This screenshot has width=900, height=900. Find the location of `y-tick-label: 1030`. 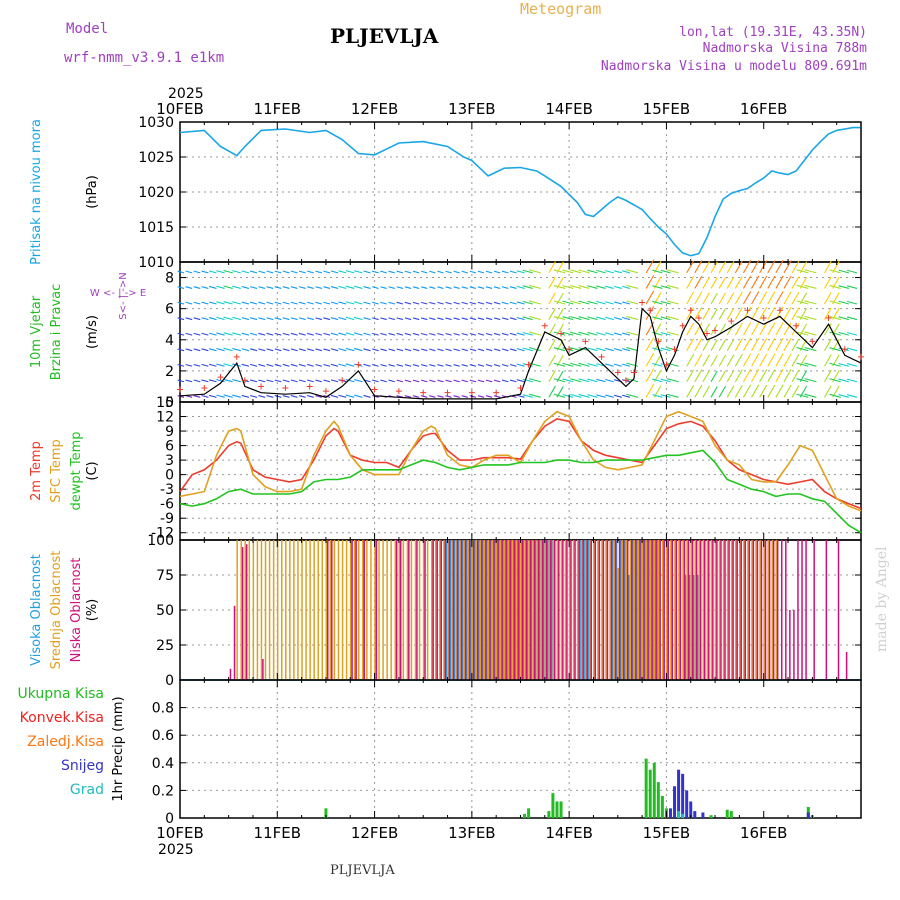

y-tick-label: 1030 is located at coordinates (156, 123).